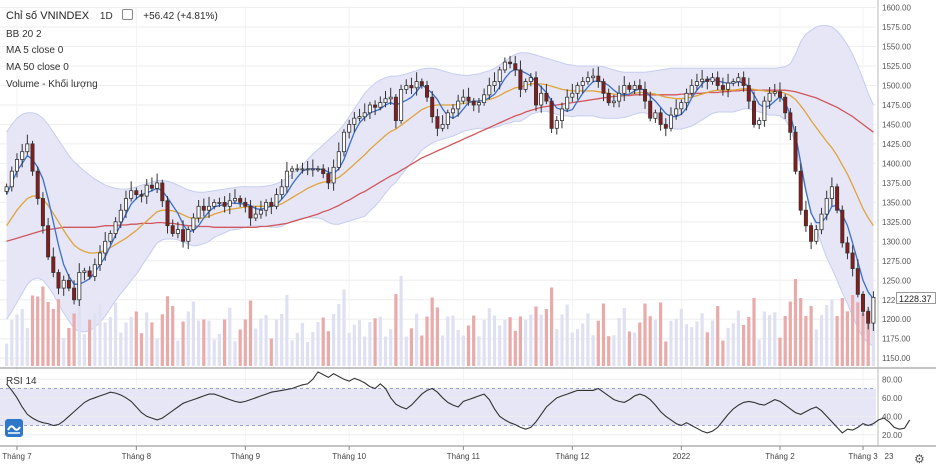  I want to click on indicator-bb: BB 20 2, so click(24, 34).